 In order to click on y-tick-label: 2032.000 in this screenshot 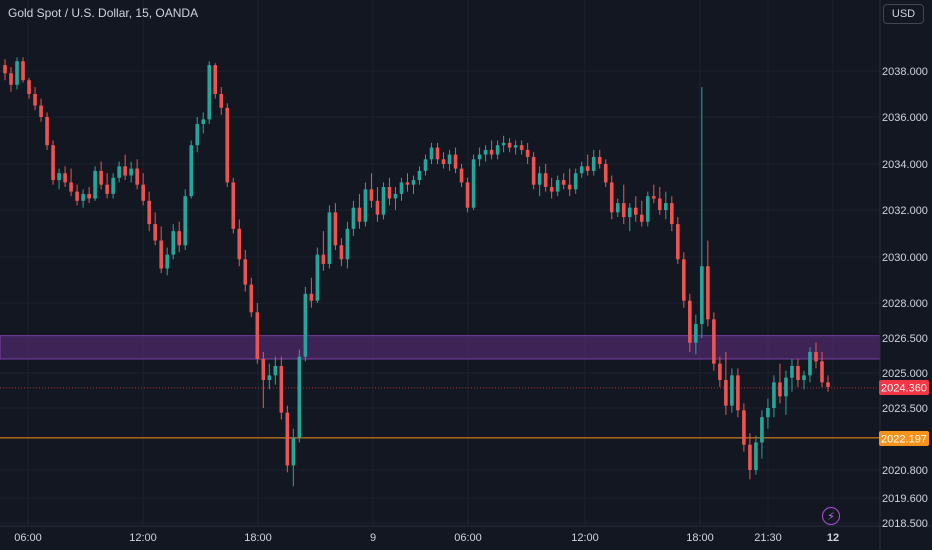, I will do `click(905, 211)`.